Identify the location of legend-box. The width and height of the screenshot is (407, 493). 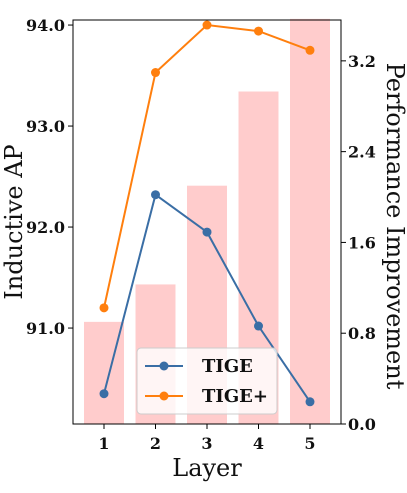
(207, 381).